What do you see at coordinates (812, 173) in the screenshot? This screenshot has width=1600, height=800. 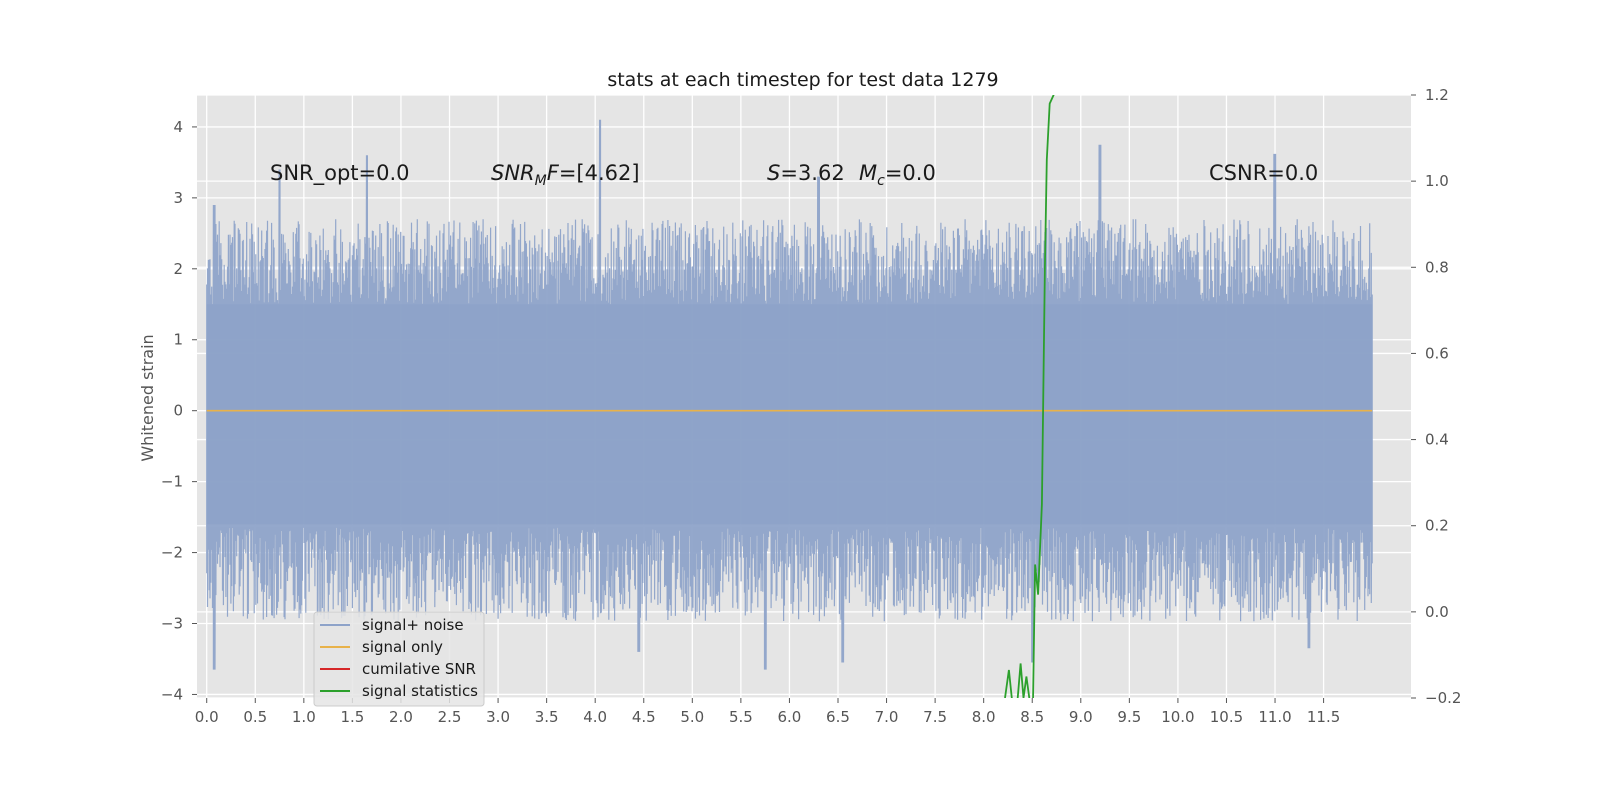 I see `annotation-s-value: =3.62` at bounding box center [812, 173].